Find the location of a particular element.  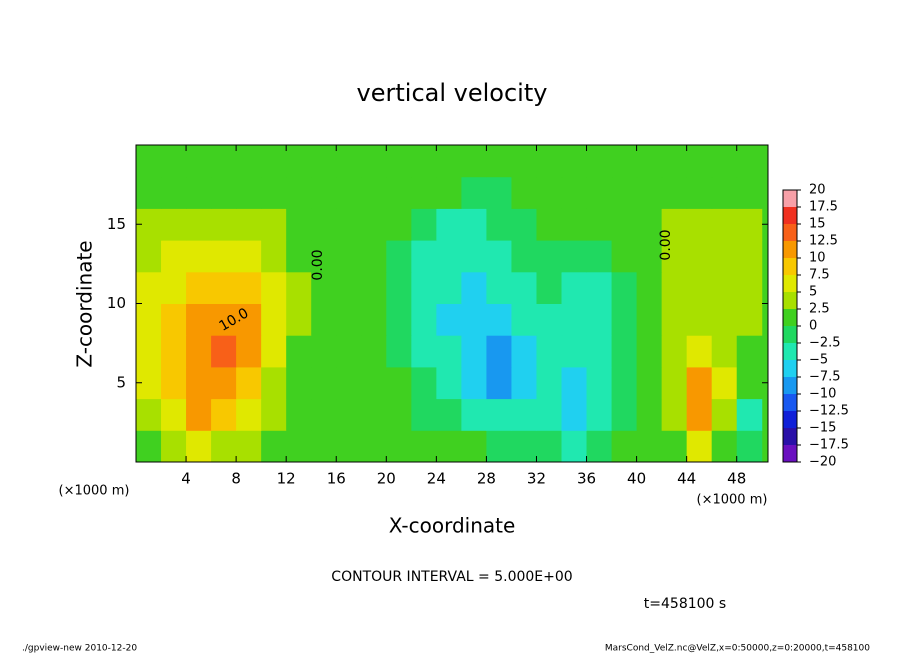

x-tick-label: 44 is located at coordinates (686, 479).